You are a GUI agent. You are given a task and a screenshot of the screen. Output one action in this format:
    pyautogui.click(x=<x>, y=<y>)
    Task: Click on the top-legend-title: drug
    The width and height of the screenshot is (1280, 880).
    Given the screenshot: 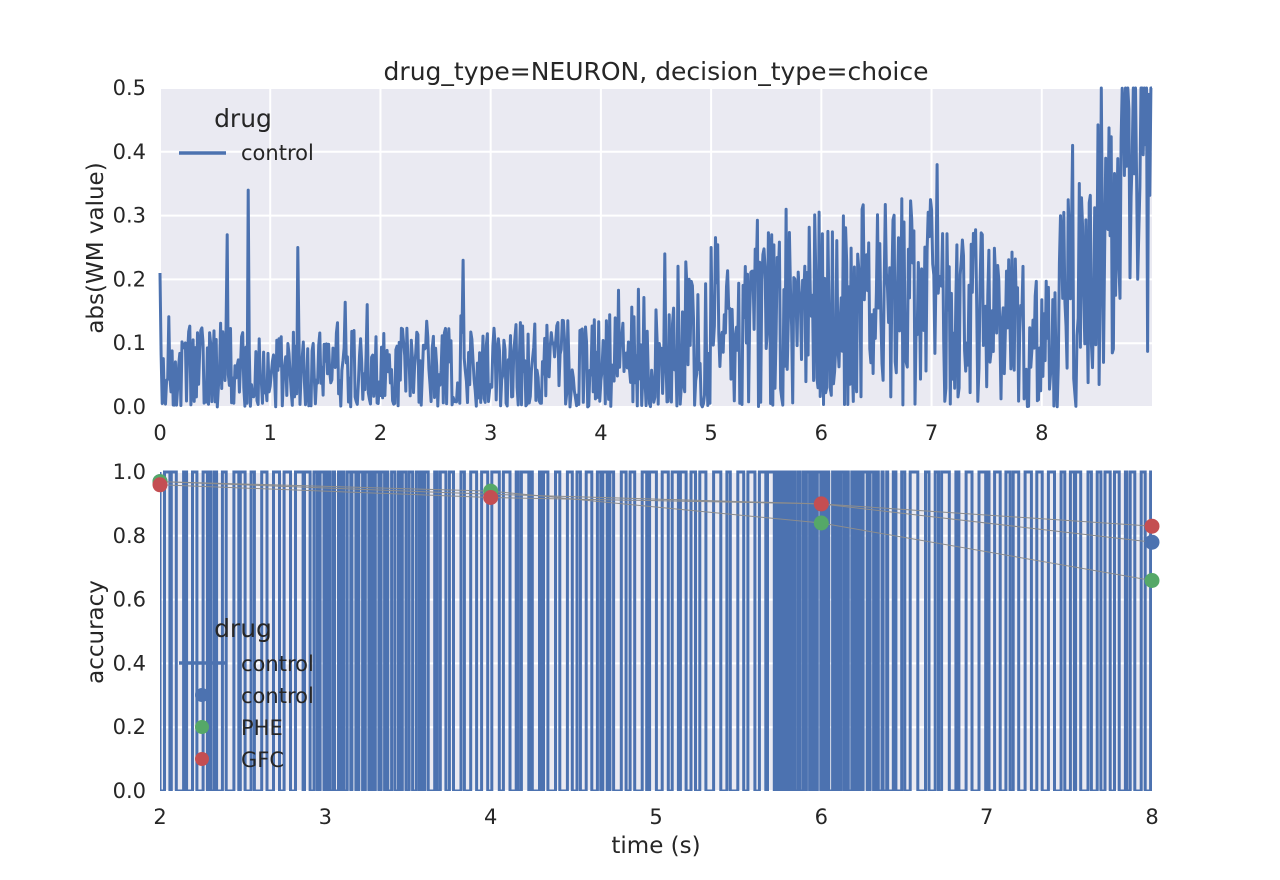 What is the action you would take?
    pyautogui.click(x=243, y=118)
    